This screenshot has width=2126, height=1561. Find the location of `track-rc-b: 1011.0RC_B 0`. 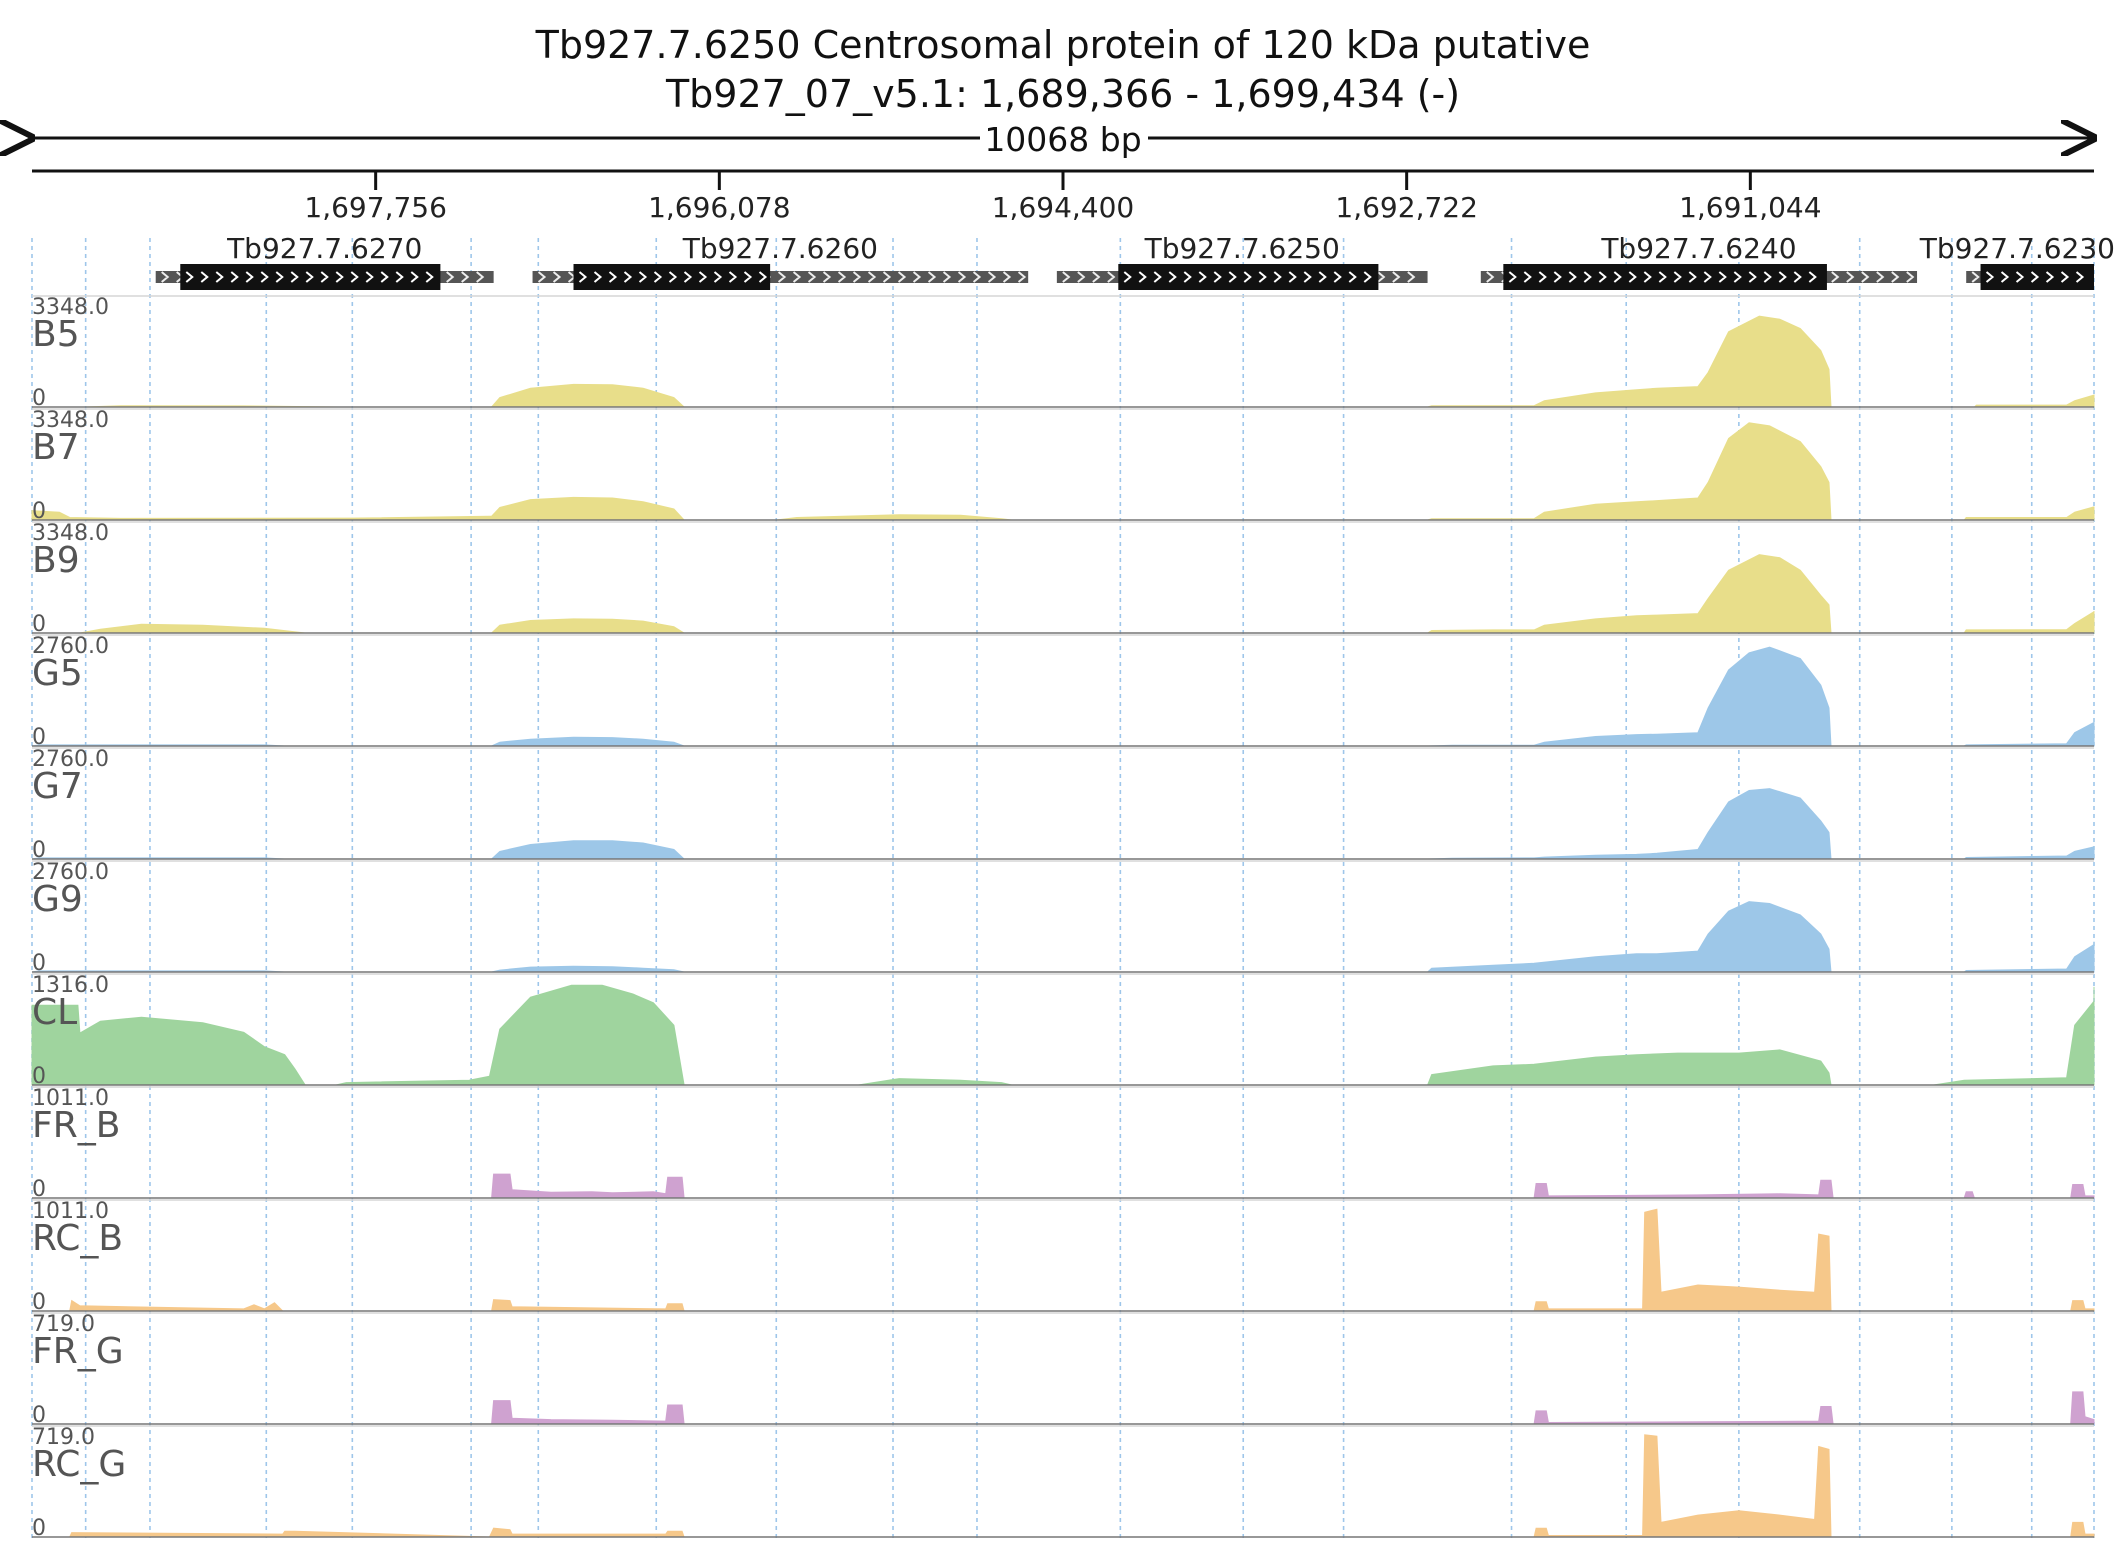

track-rc-b: 1011.0RC_B 0 is located at coordinates (1063, 1257).